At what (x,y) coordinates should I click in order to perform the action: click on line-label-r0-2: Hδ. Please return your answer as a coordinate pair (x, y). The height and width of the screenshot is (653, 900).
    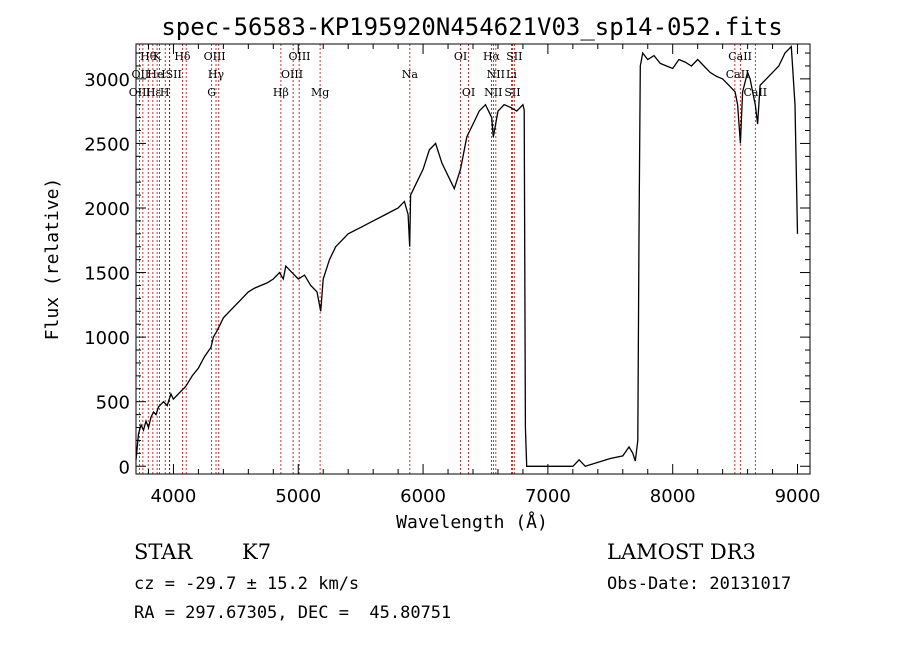
    Looking at the image, I should click on (182, 56).